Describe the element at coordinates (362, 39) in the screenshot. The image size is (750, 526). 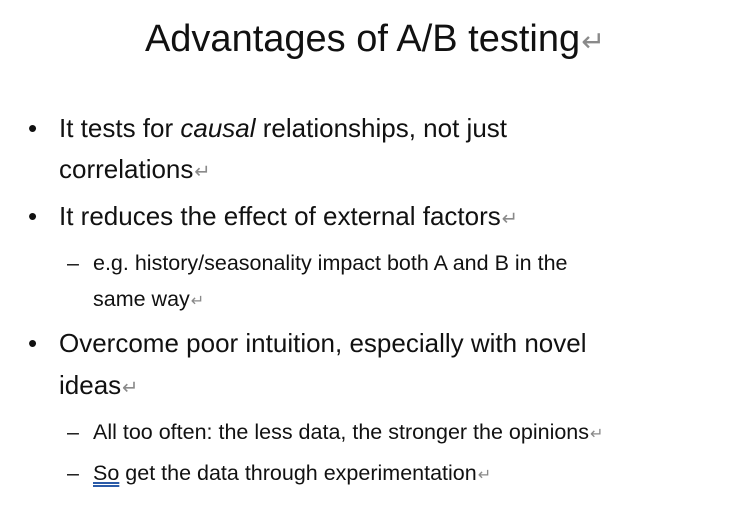
I see `slide-title-text: Advantages of A/B testing` at that location.